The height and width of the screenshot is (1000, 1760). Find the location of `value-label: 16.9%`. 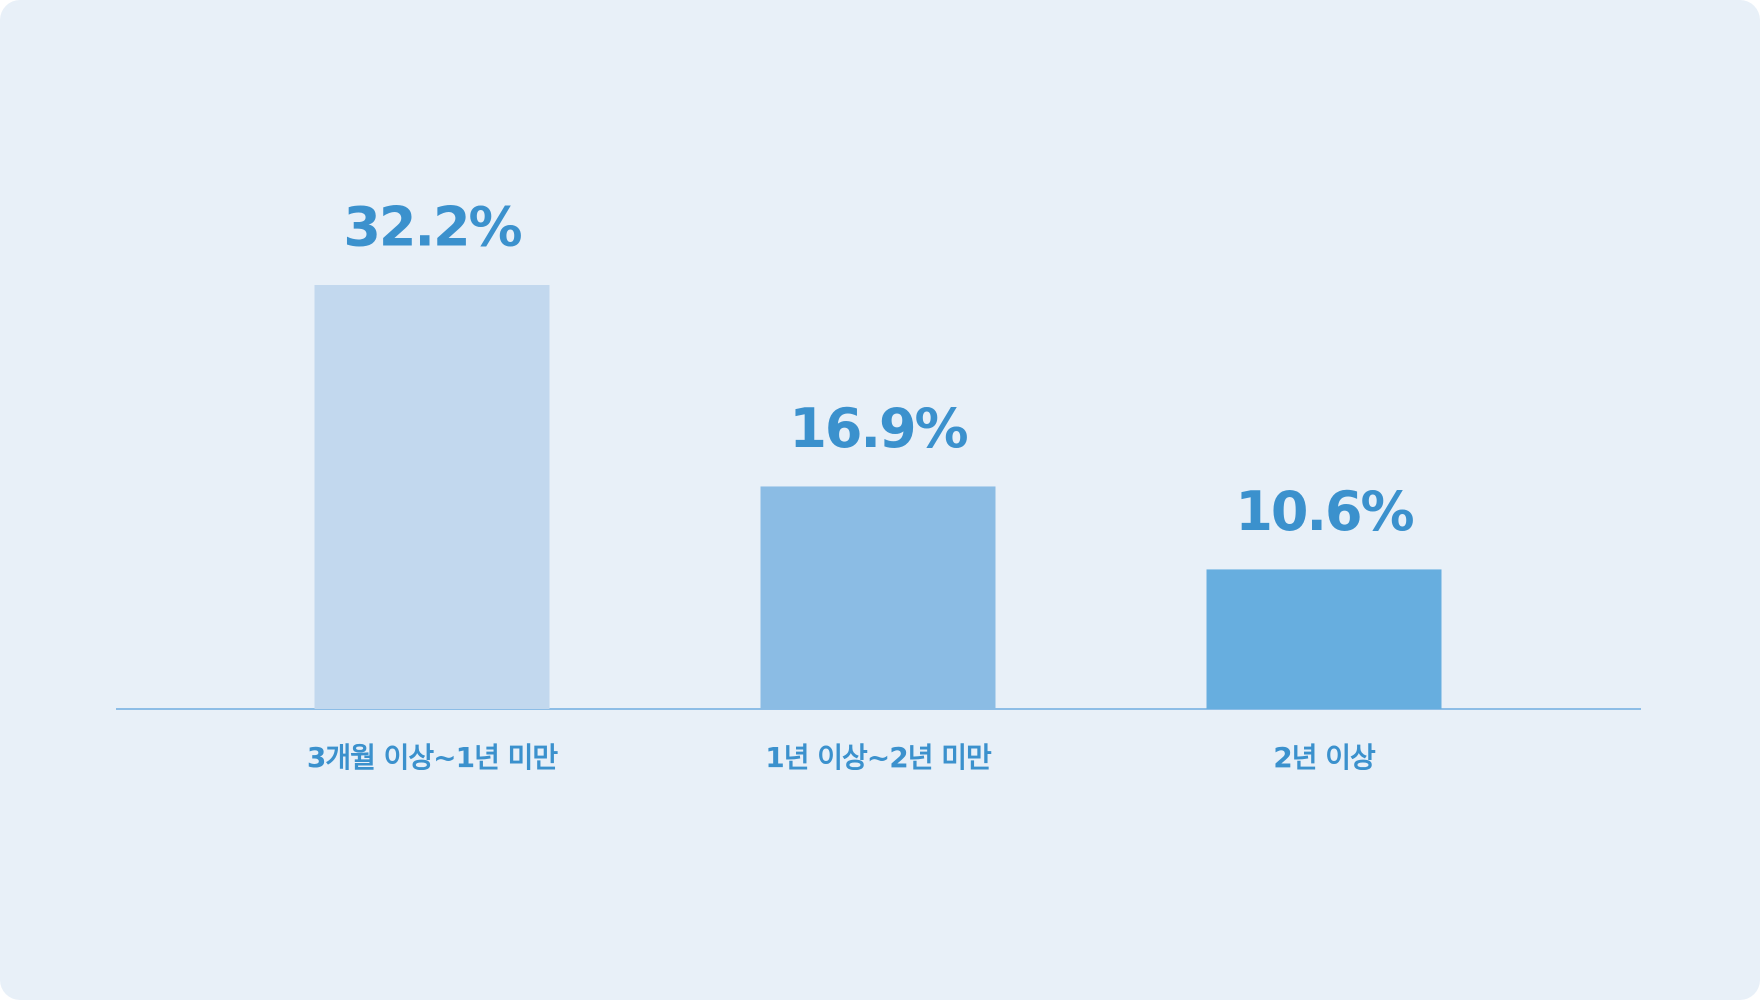

value-label: 16.9% is located at coordinates (878, 428).